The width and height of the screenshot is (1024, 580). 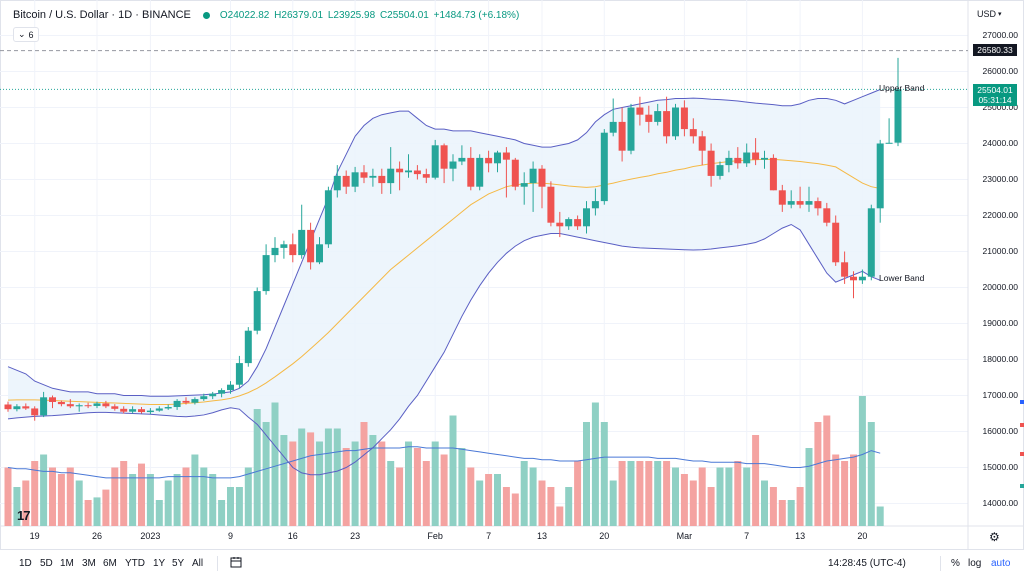 What do you see at coordinates (994, 537) in the screenshot?
I see `gear-icon: ⚙` at bounding box center [994, 537].